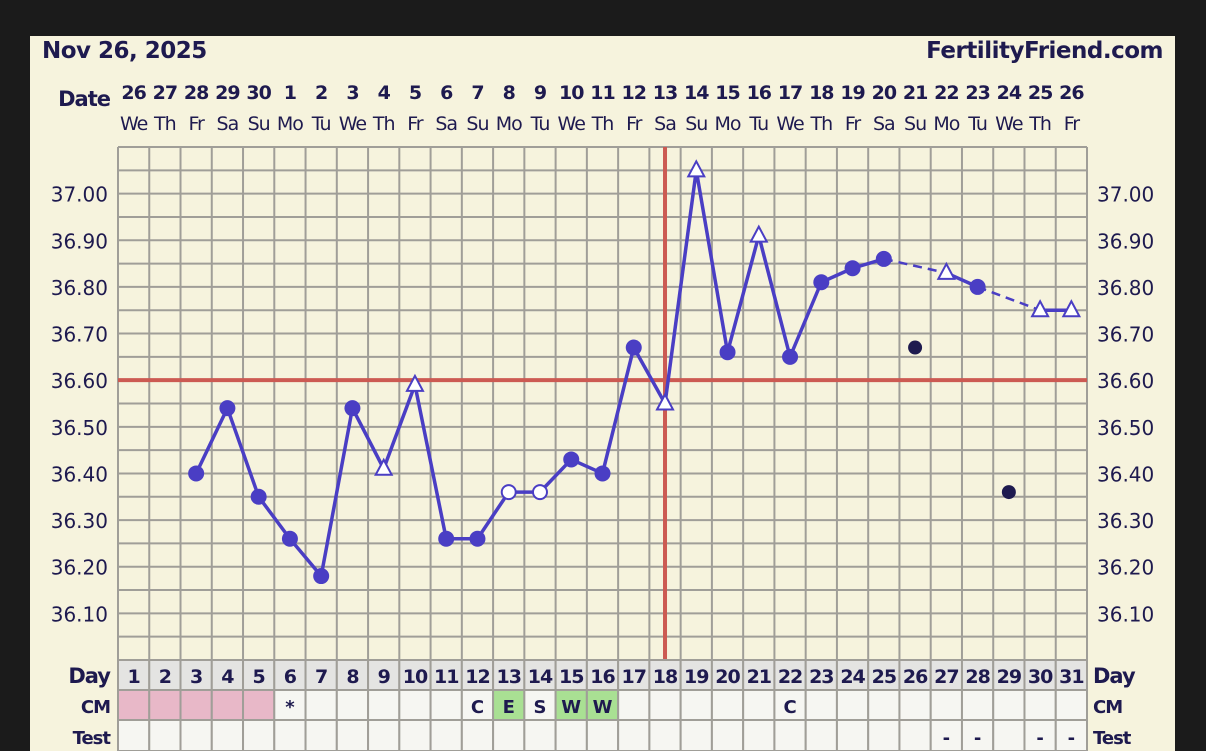 The image size is (1206, 751). What do you see at coordinates (133, 93) in the screenshot?
I see `date-tick-label: 26` at bounding box center [133, 93].